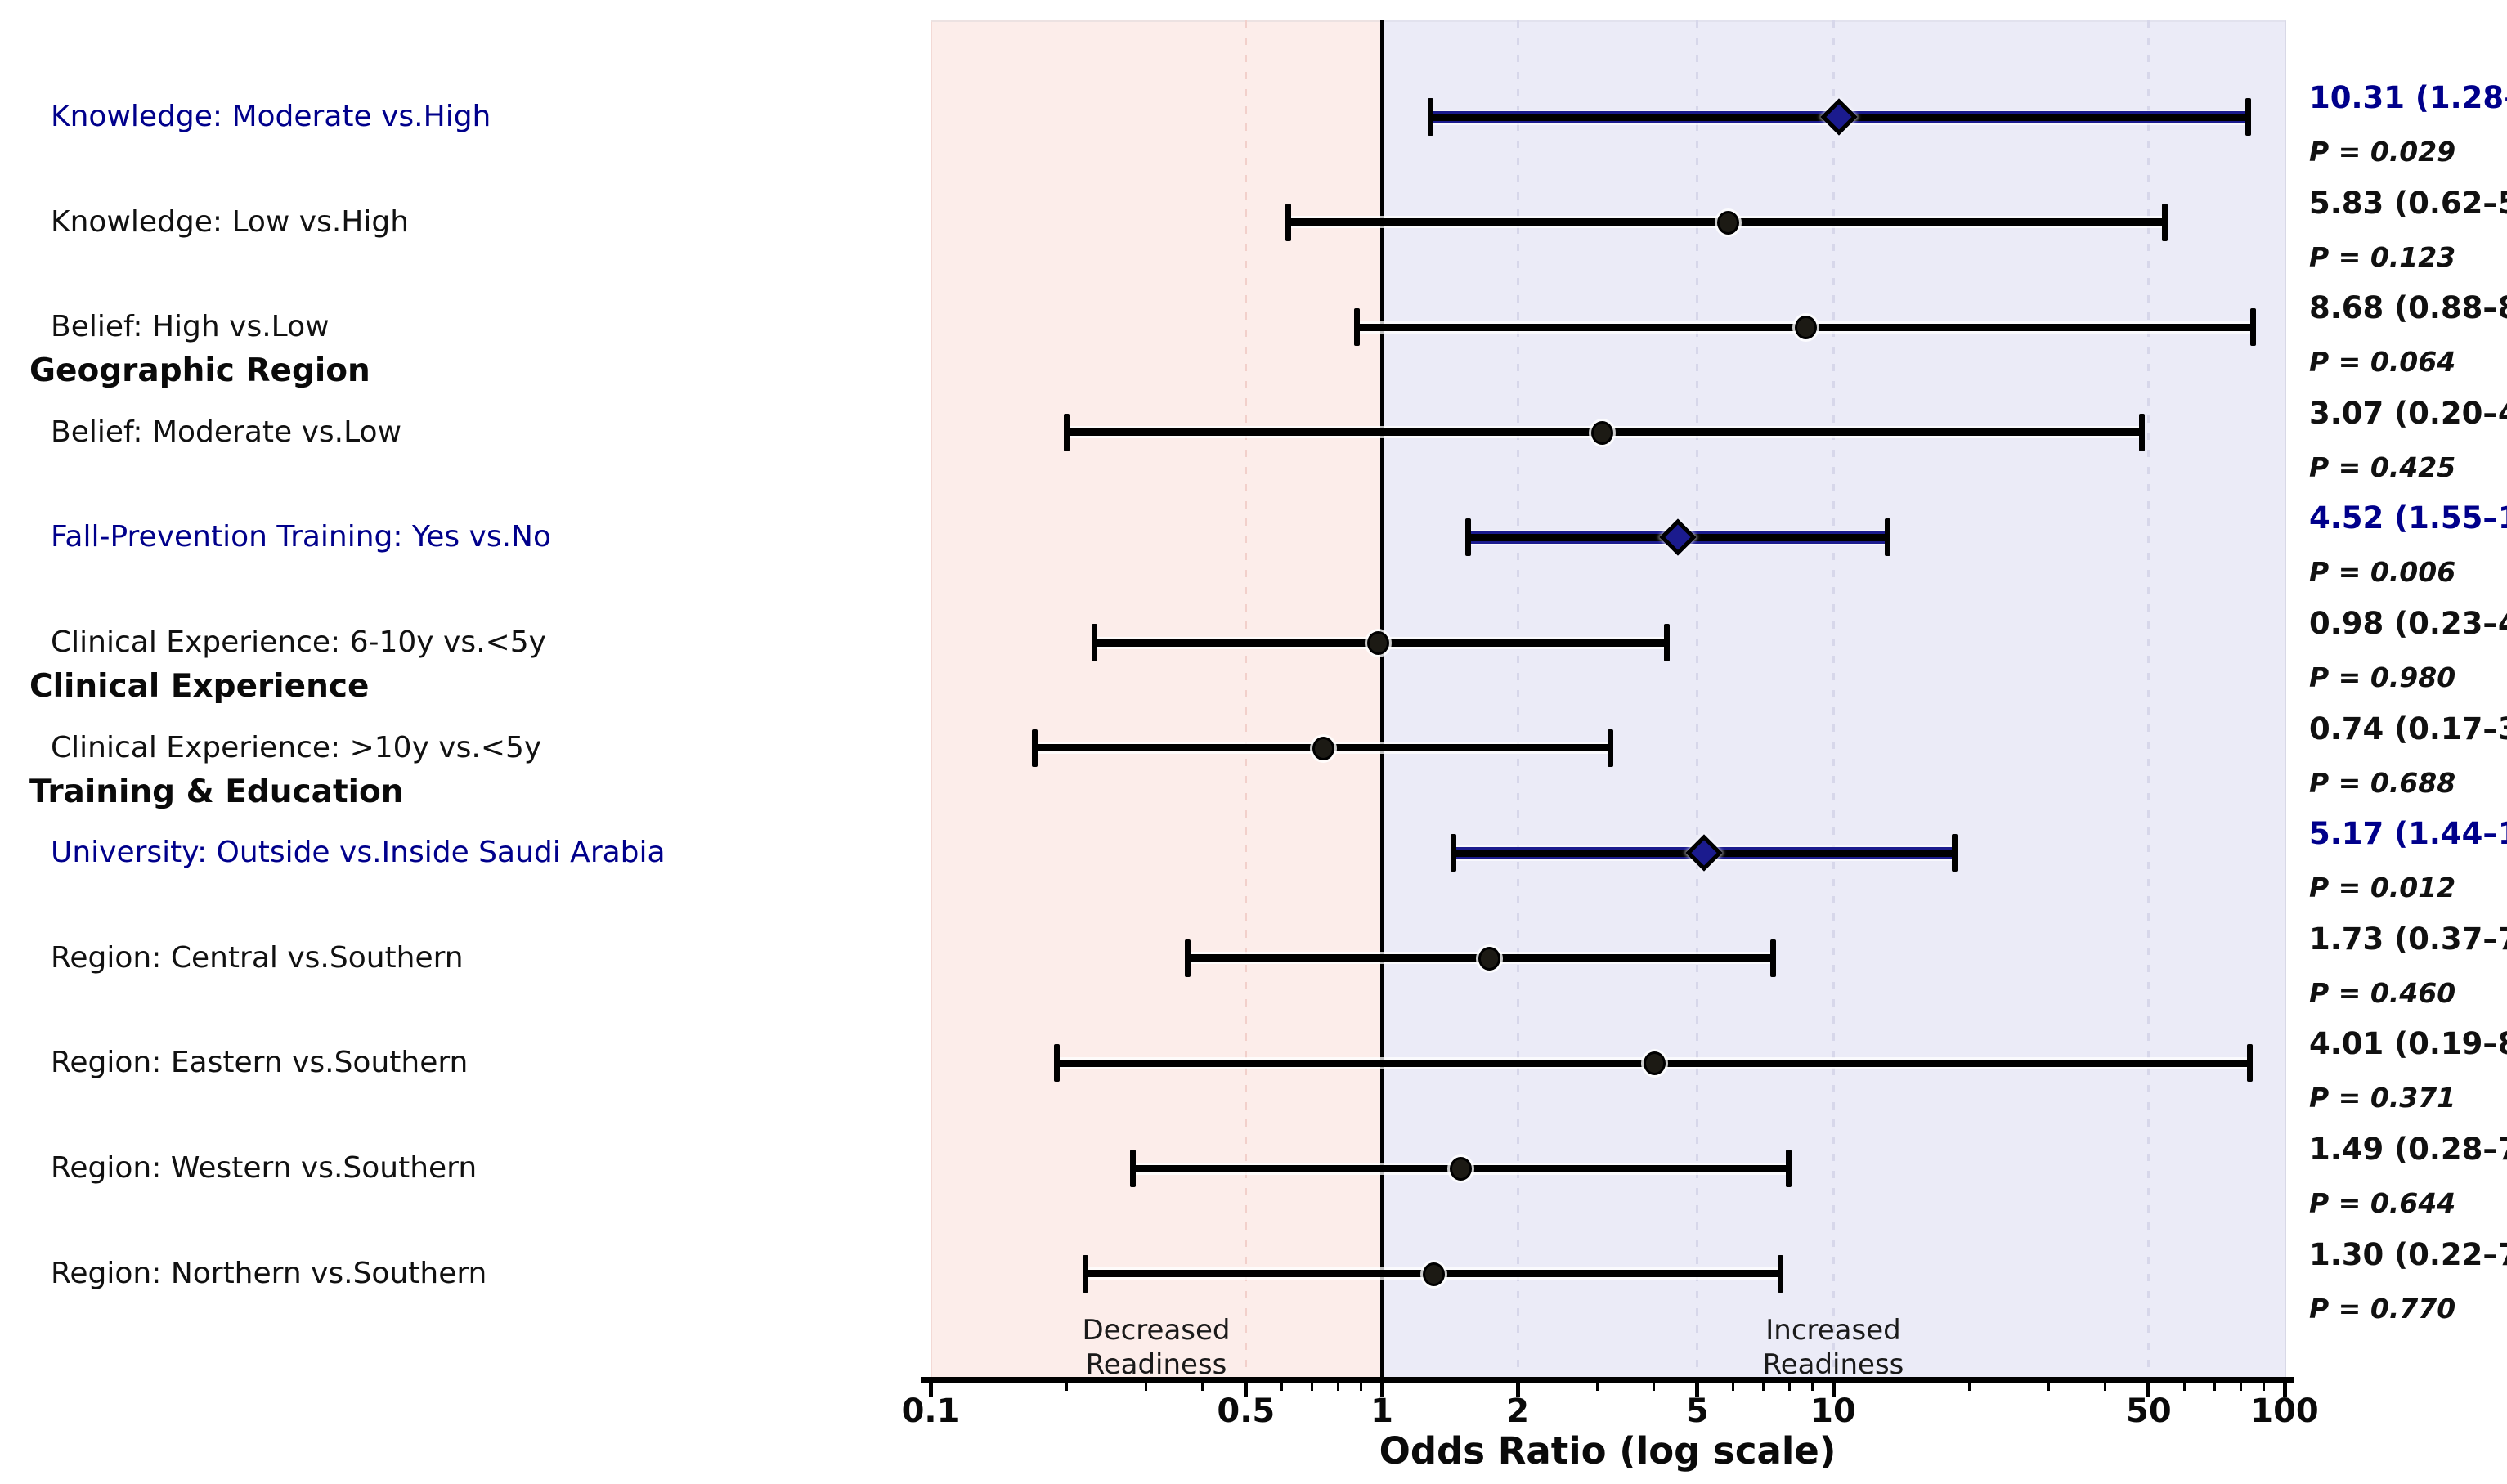 The width and height of the screenshot is (2507, 1484). Describe the element at coordinates (2382, 782) in the screenshot. I see `p-value: P = 0.688` at that location.